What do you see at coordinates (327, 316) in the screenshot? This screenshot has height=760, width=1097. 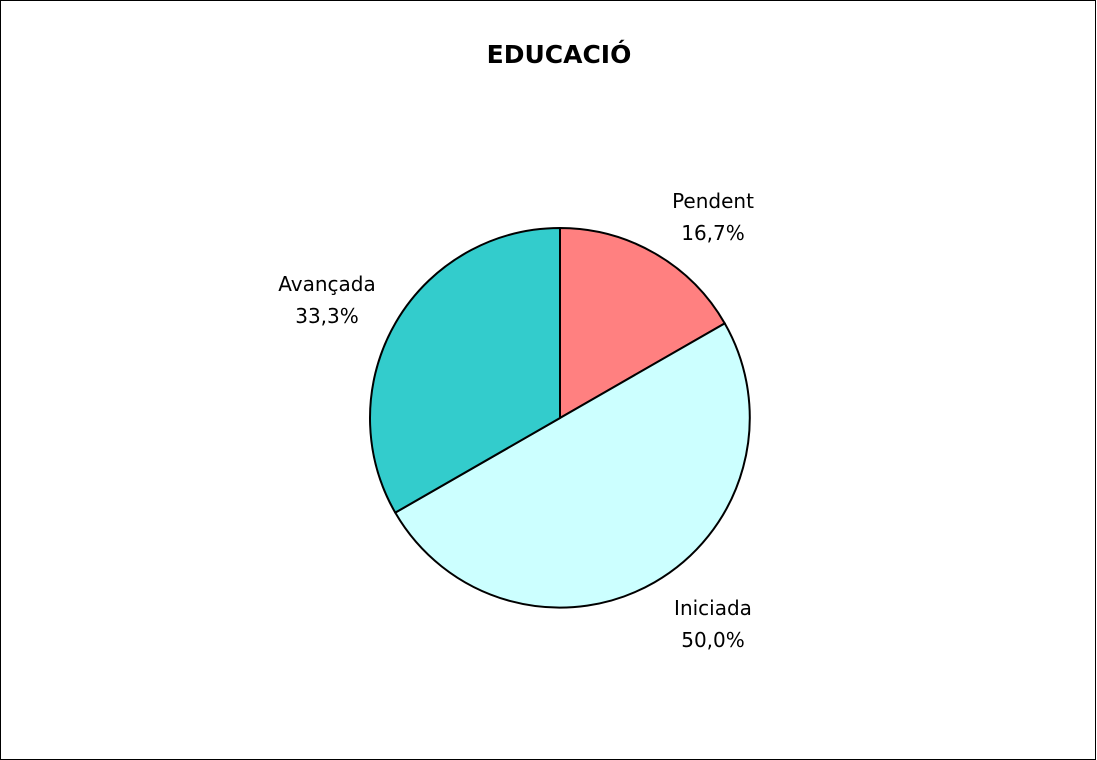 I see `slice-value-label: 33,3%` at bounding box center [327, 316].